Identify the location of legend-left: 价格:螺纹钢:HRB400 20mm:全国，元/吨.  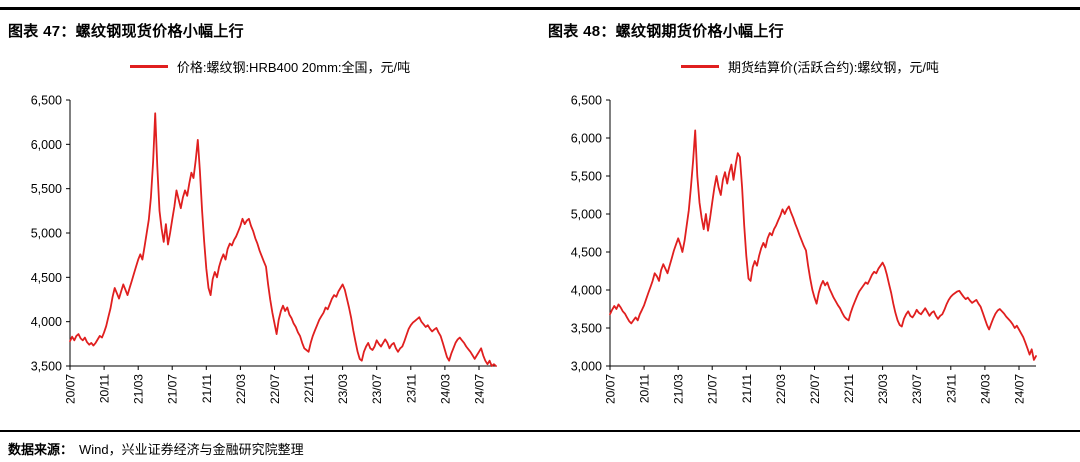
(270, 66).